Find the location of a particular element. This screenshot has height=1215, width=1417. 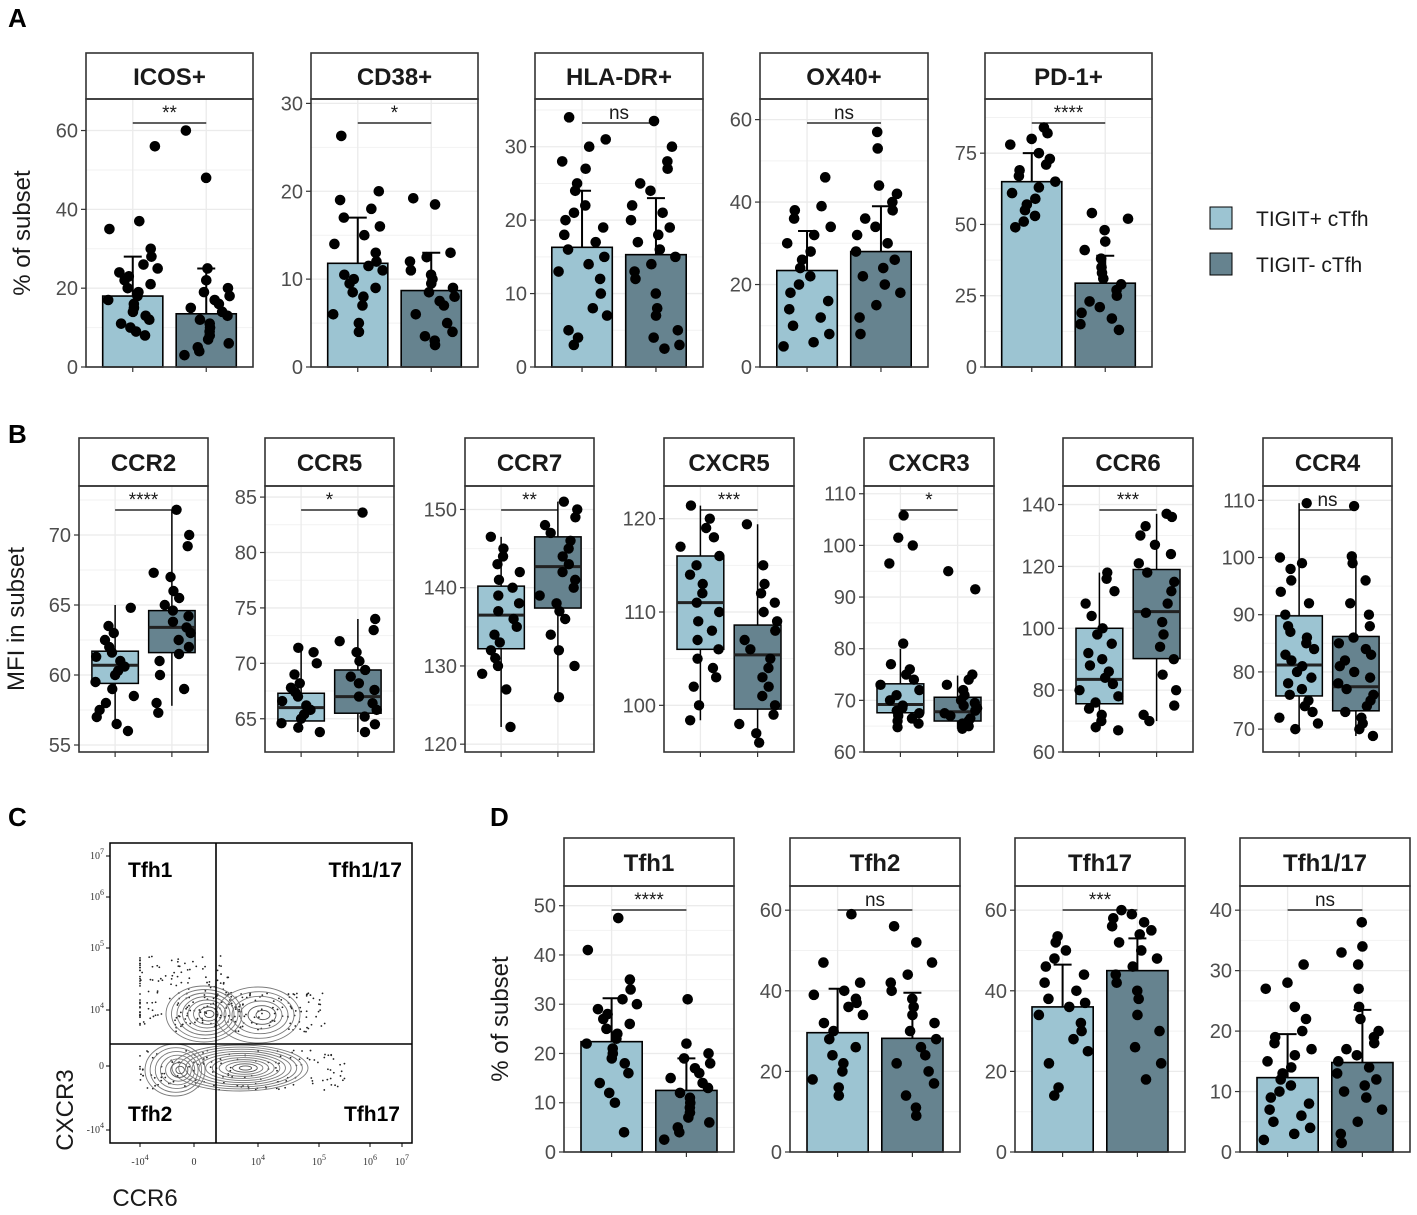

facet-strip is located at coordinates (143, 462).